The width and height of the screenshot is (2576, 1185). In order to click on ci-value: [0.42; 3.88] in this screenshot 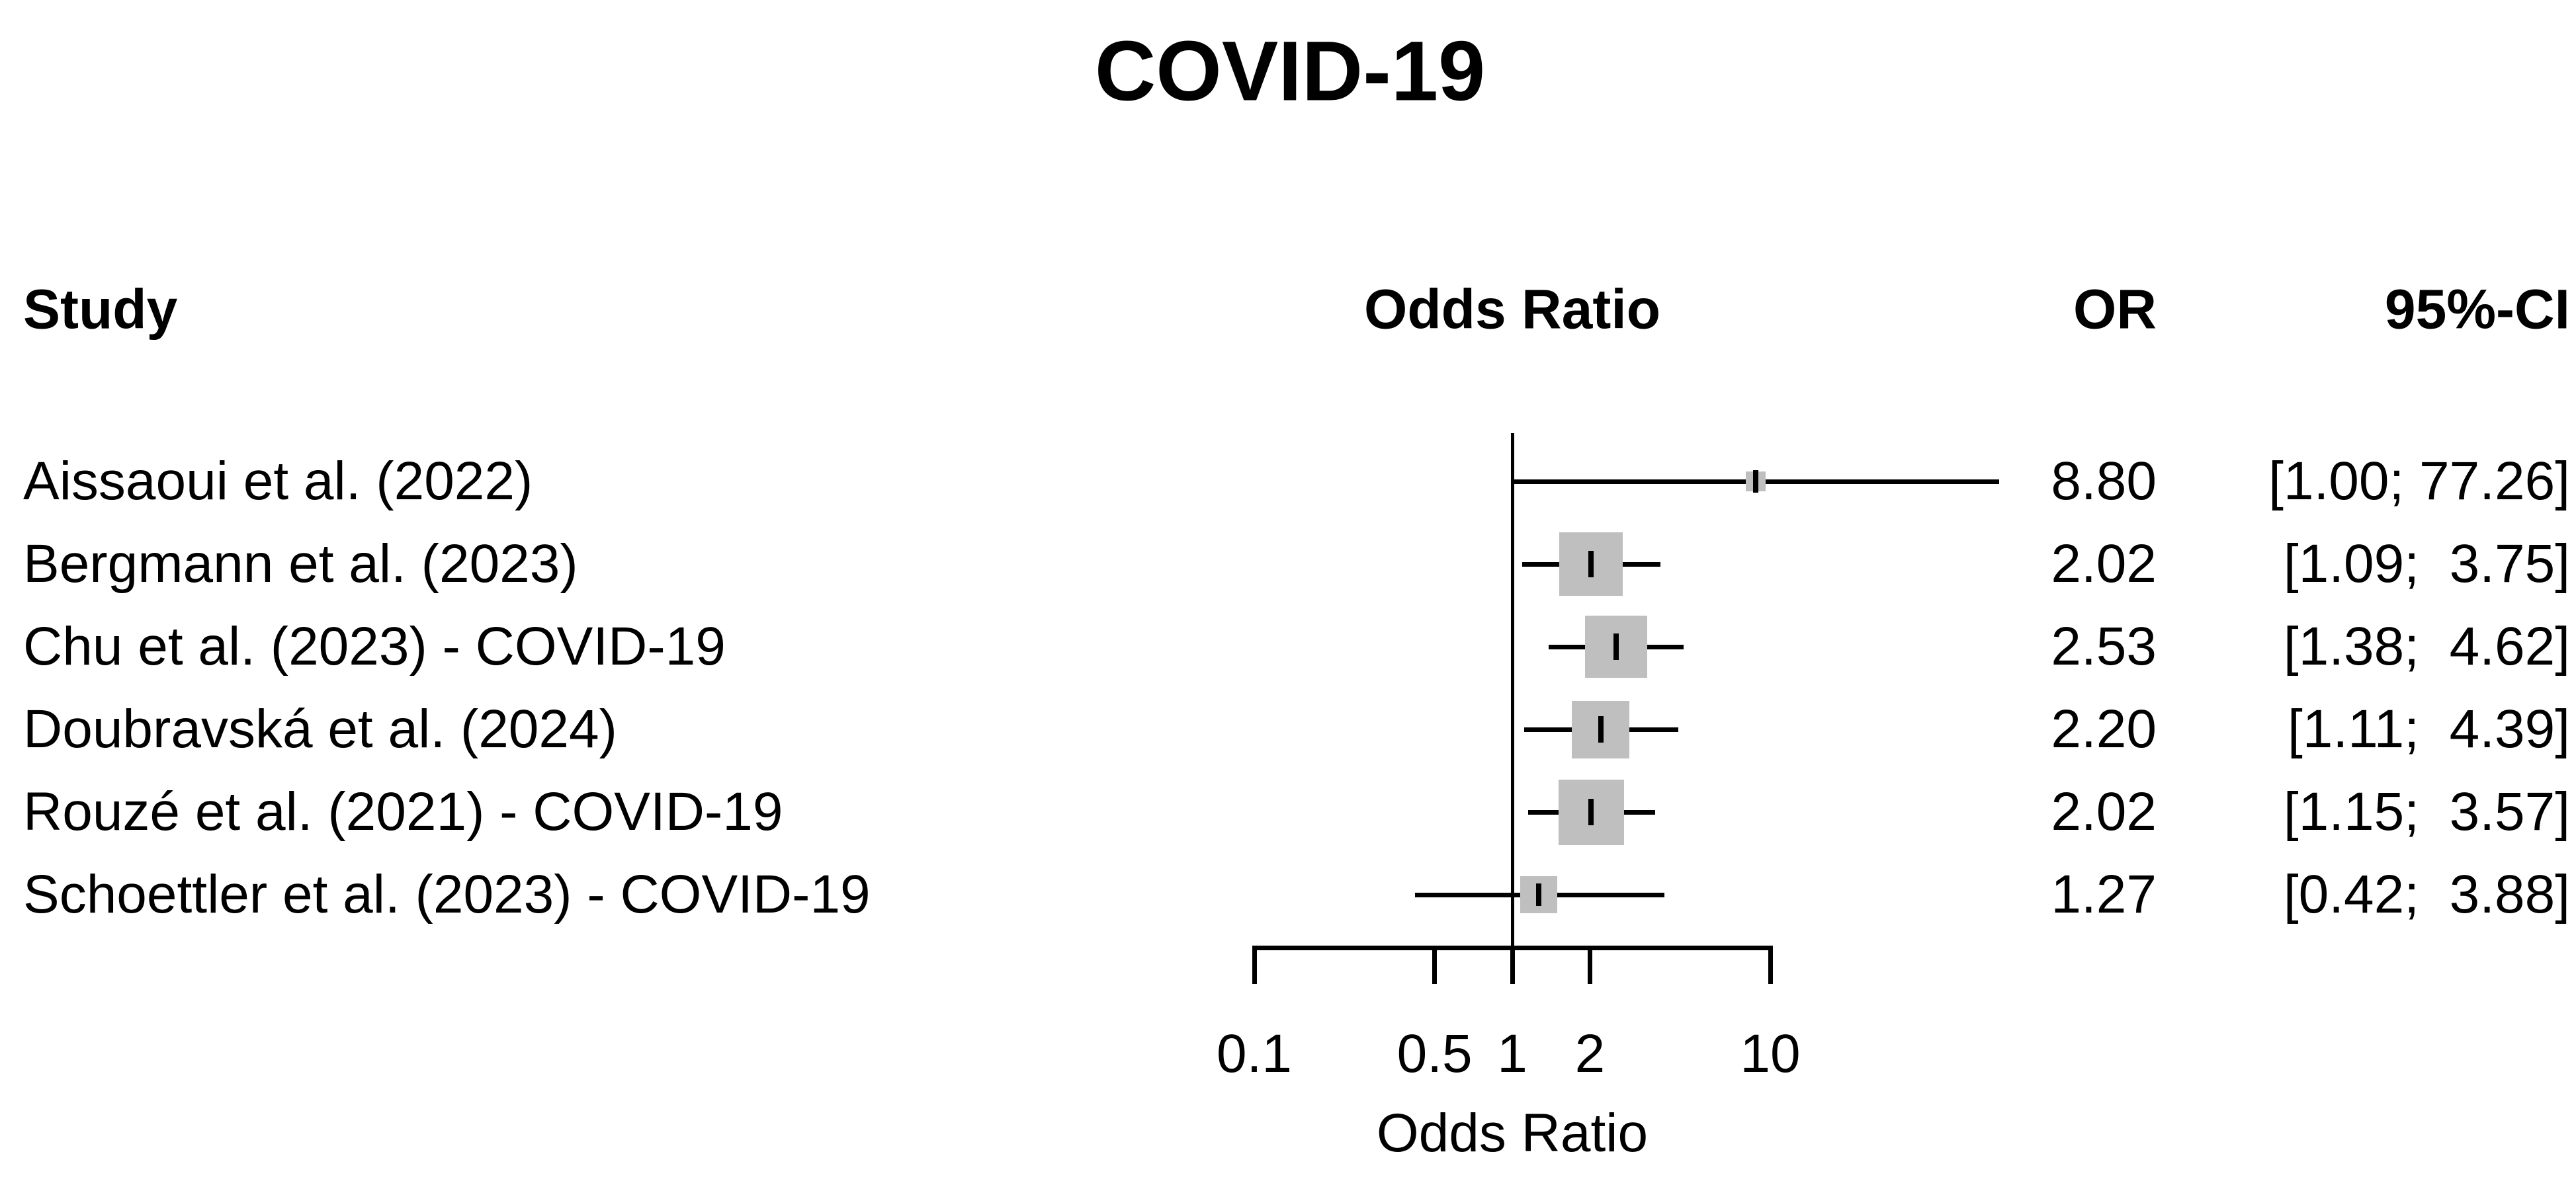, I will do `click(2426, 894)`.